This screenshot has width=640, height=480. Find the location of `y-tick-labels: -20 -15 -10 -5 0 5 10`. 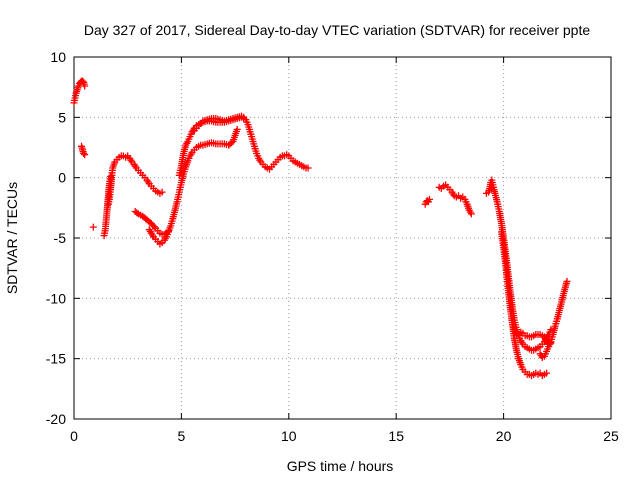

y-tick-labels: -20 -15 -10 -5 0 5 10 is located at coordinates (56, 238).